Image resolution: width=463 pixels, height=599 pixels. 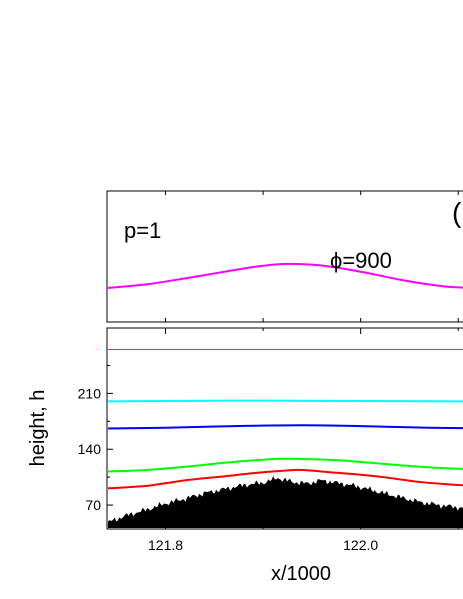 What do you see at coordinates (90, 449) in the screenshot?
I see `y-tick-label-1: 140` at bounding box center [90, 449].